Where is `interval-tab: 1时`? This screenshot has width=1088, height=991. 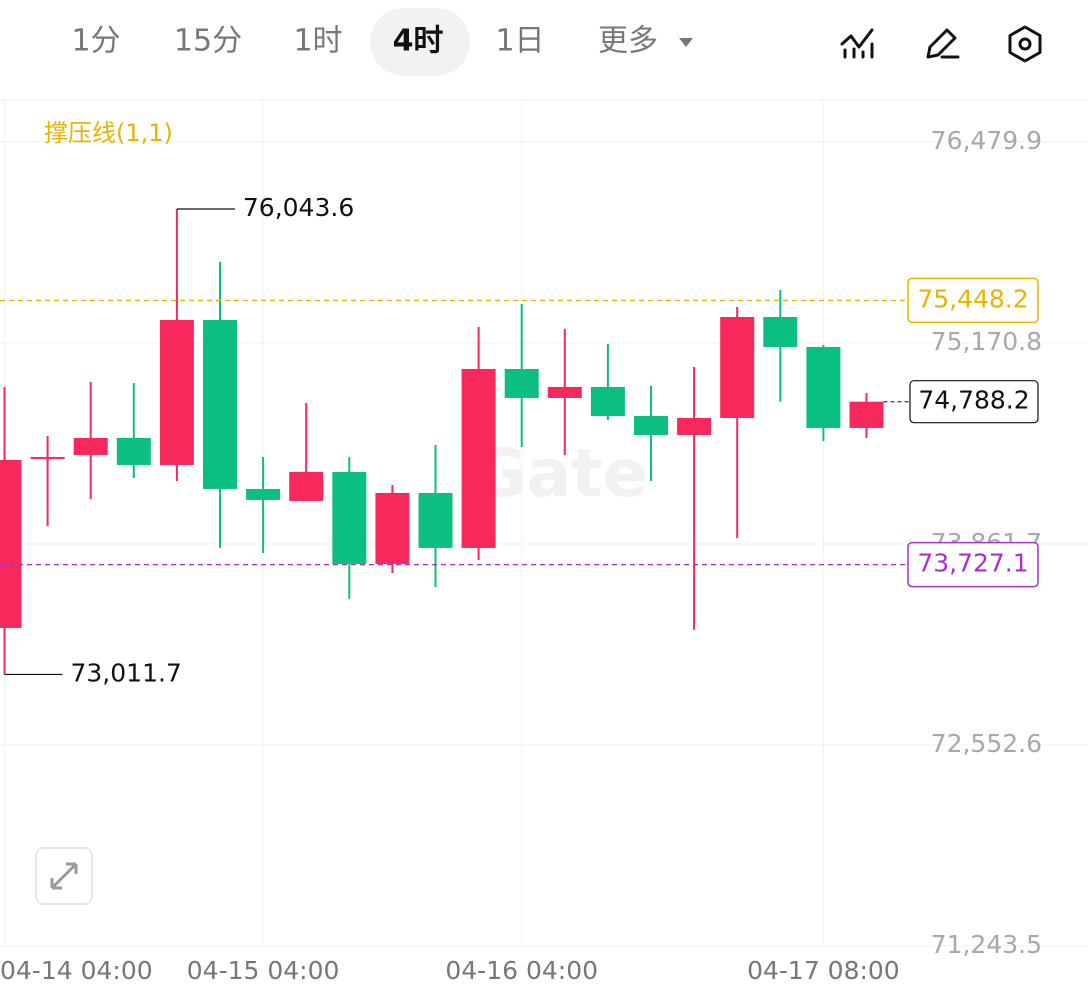 interval-tab: 1时 is located at coordinates (317, 41).